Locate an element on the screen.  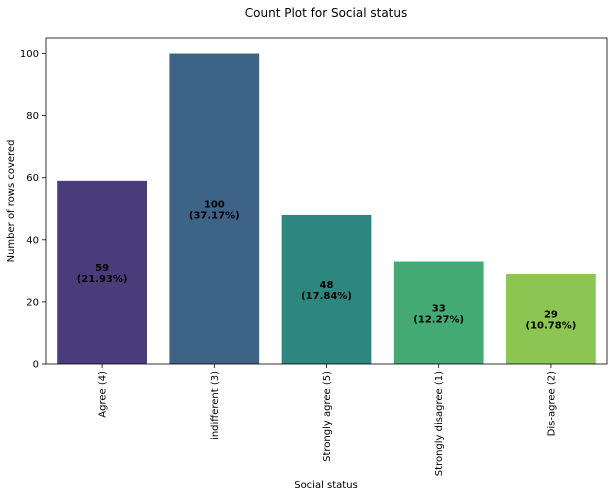
y-tick-label: 0 is located at coordinates (36, 365).